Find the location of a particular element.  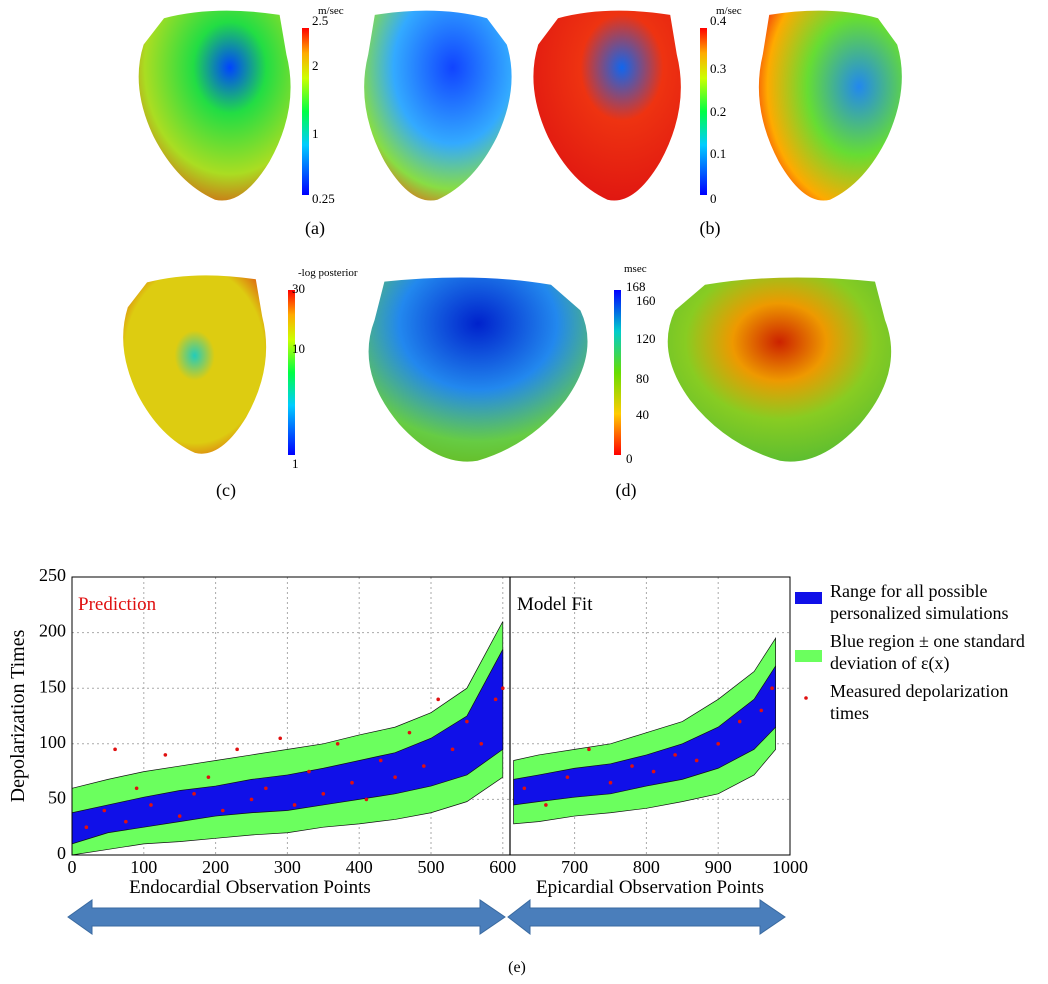

panel-caption: (c) is located at coordinates (226, 490).